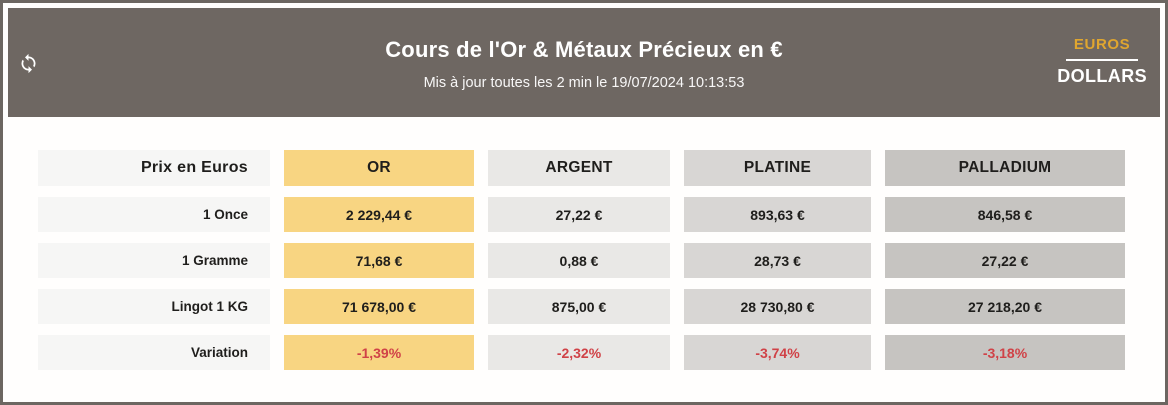 The width and height of the screenshot is (1168, 405). Describe the element at coordinates (777, 306) in the screenshot. I see `price-cell-platine-lingot: 28 730,80 €` at that location.